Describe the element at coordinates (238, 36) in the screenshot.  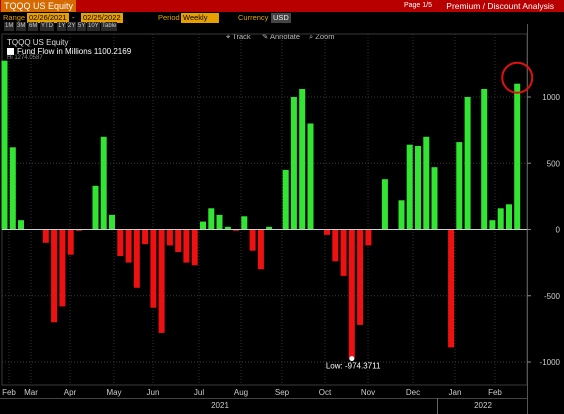
I see `track-tool: ⌖ Track` at that location.